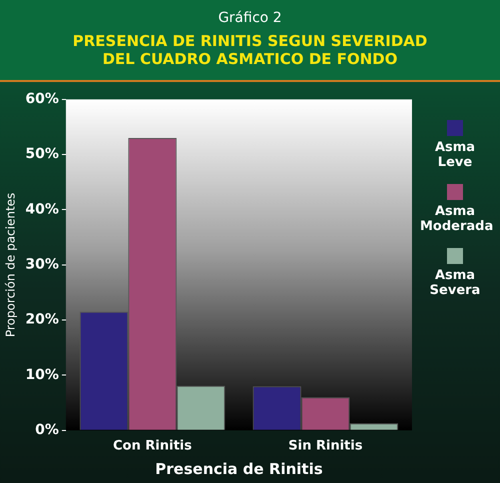 This screenshot has width=500, height=483. What do you see at coordinates (42, 320) in the screenshot?
I see `y-tick-label: 20%` at bounding box center [42, 320].